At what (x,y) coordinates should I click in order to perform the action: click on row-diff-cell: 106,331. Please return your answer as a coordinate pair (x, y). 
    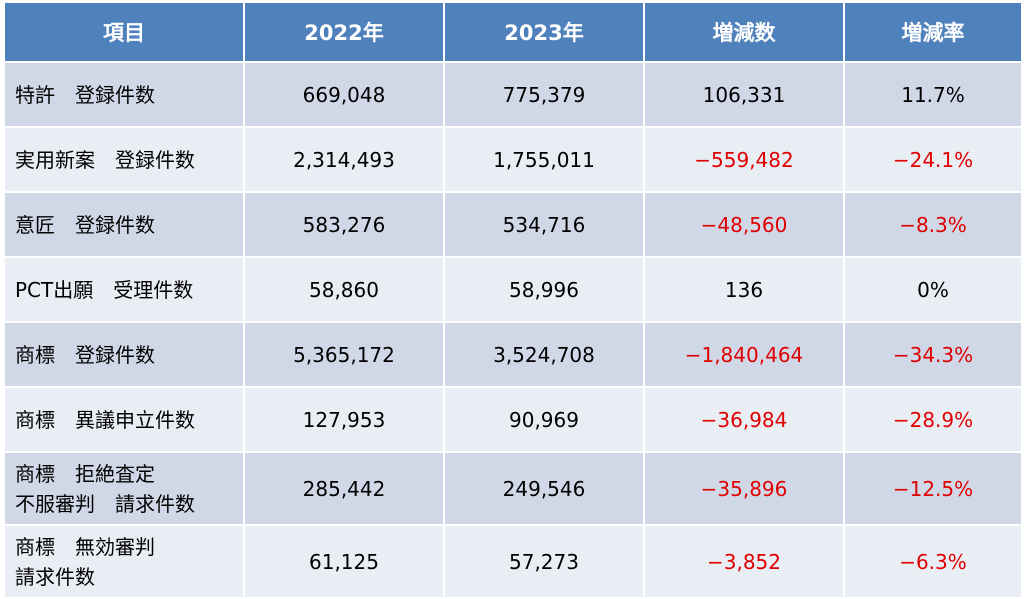
    Looking at the image, I should click on (744, 94).